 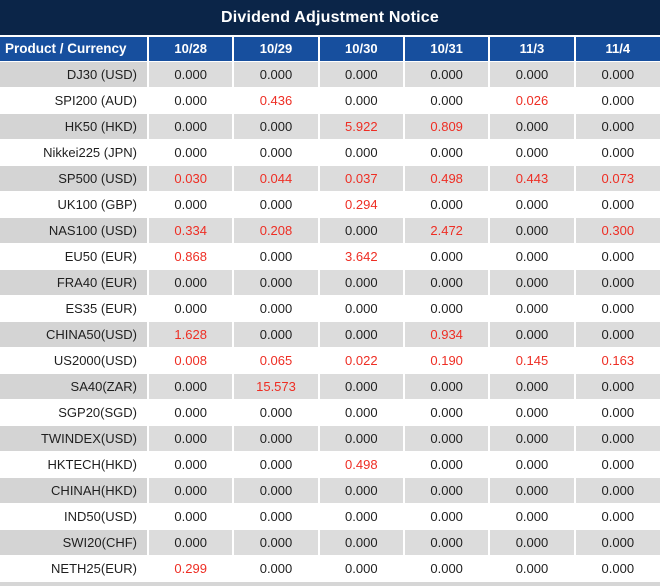 What do you see at coordinates (191, 568) in the screenshot?
I see `value-cell: 0.299` at bounding box center [191, 568].